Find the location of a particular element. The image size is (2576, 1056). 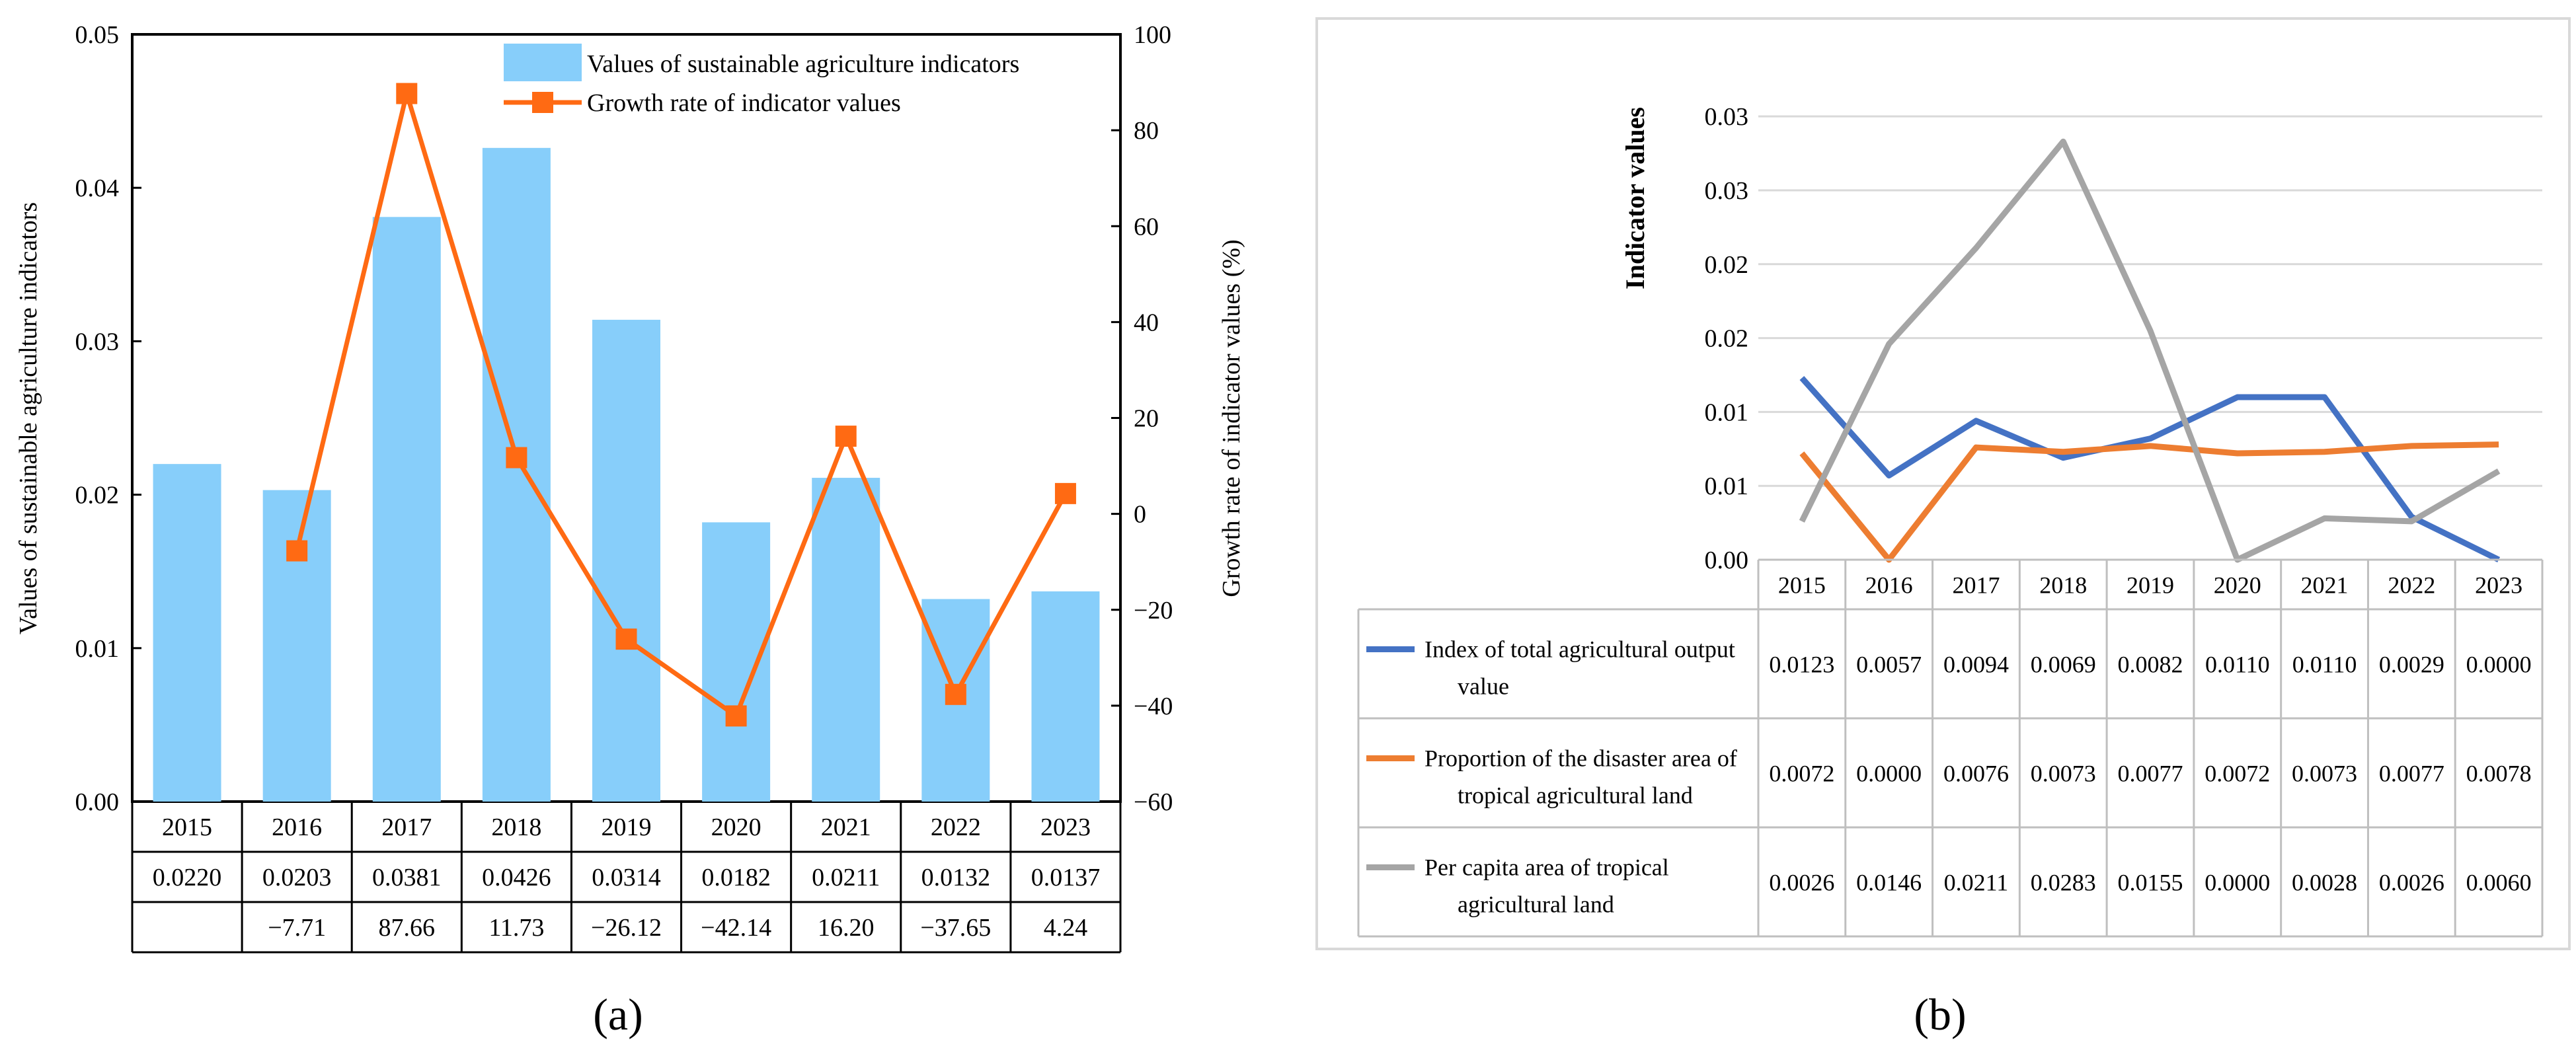

series-name: Index of total agricultural output is located at coordinates (1580, 649).